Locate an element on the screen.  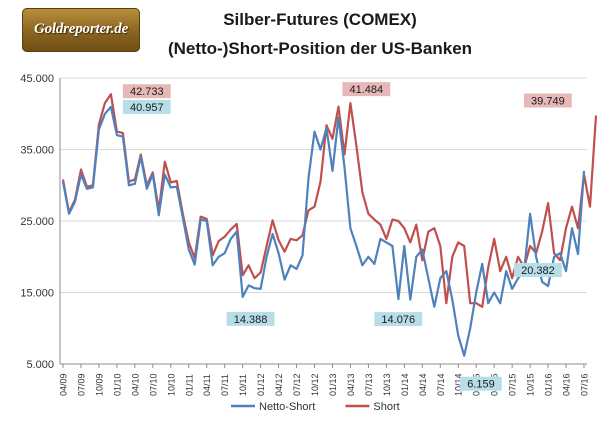
annotation-label: 39.749 is located at coordinates (548, 102).